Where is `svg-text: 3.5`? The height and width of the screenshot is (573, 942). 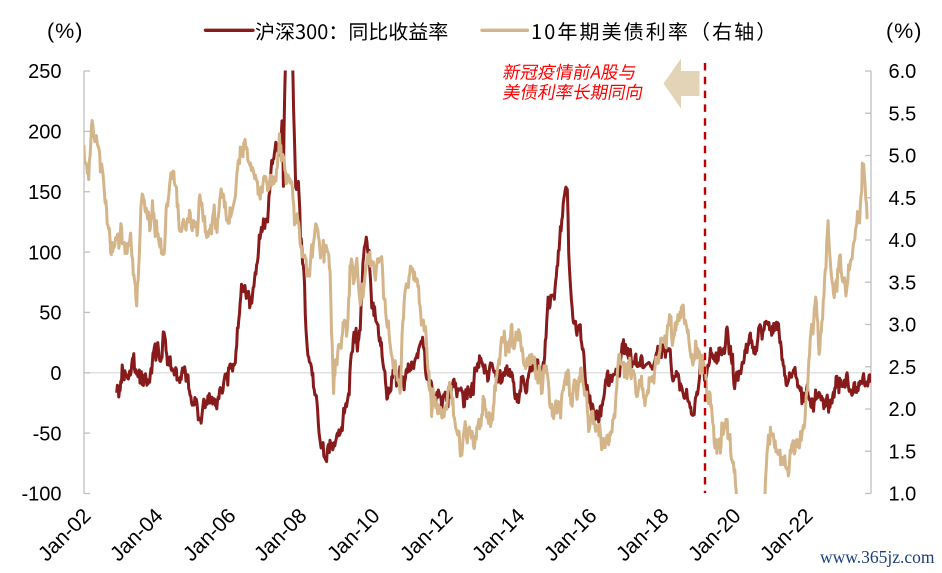
svg-text: 3.5 is located at coordinates (903, 283).